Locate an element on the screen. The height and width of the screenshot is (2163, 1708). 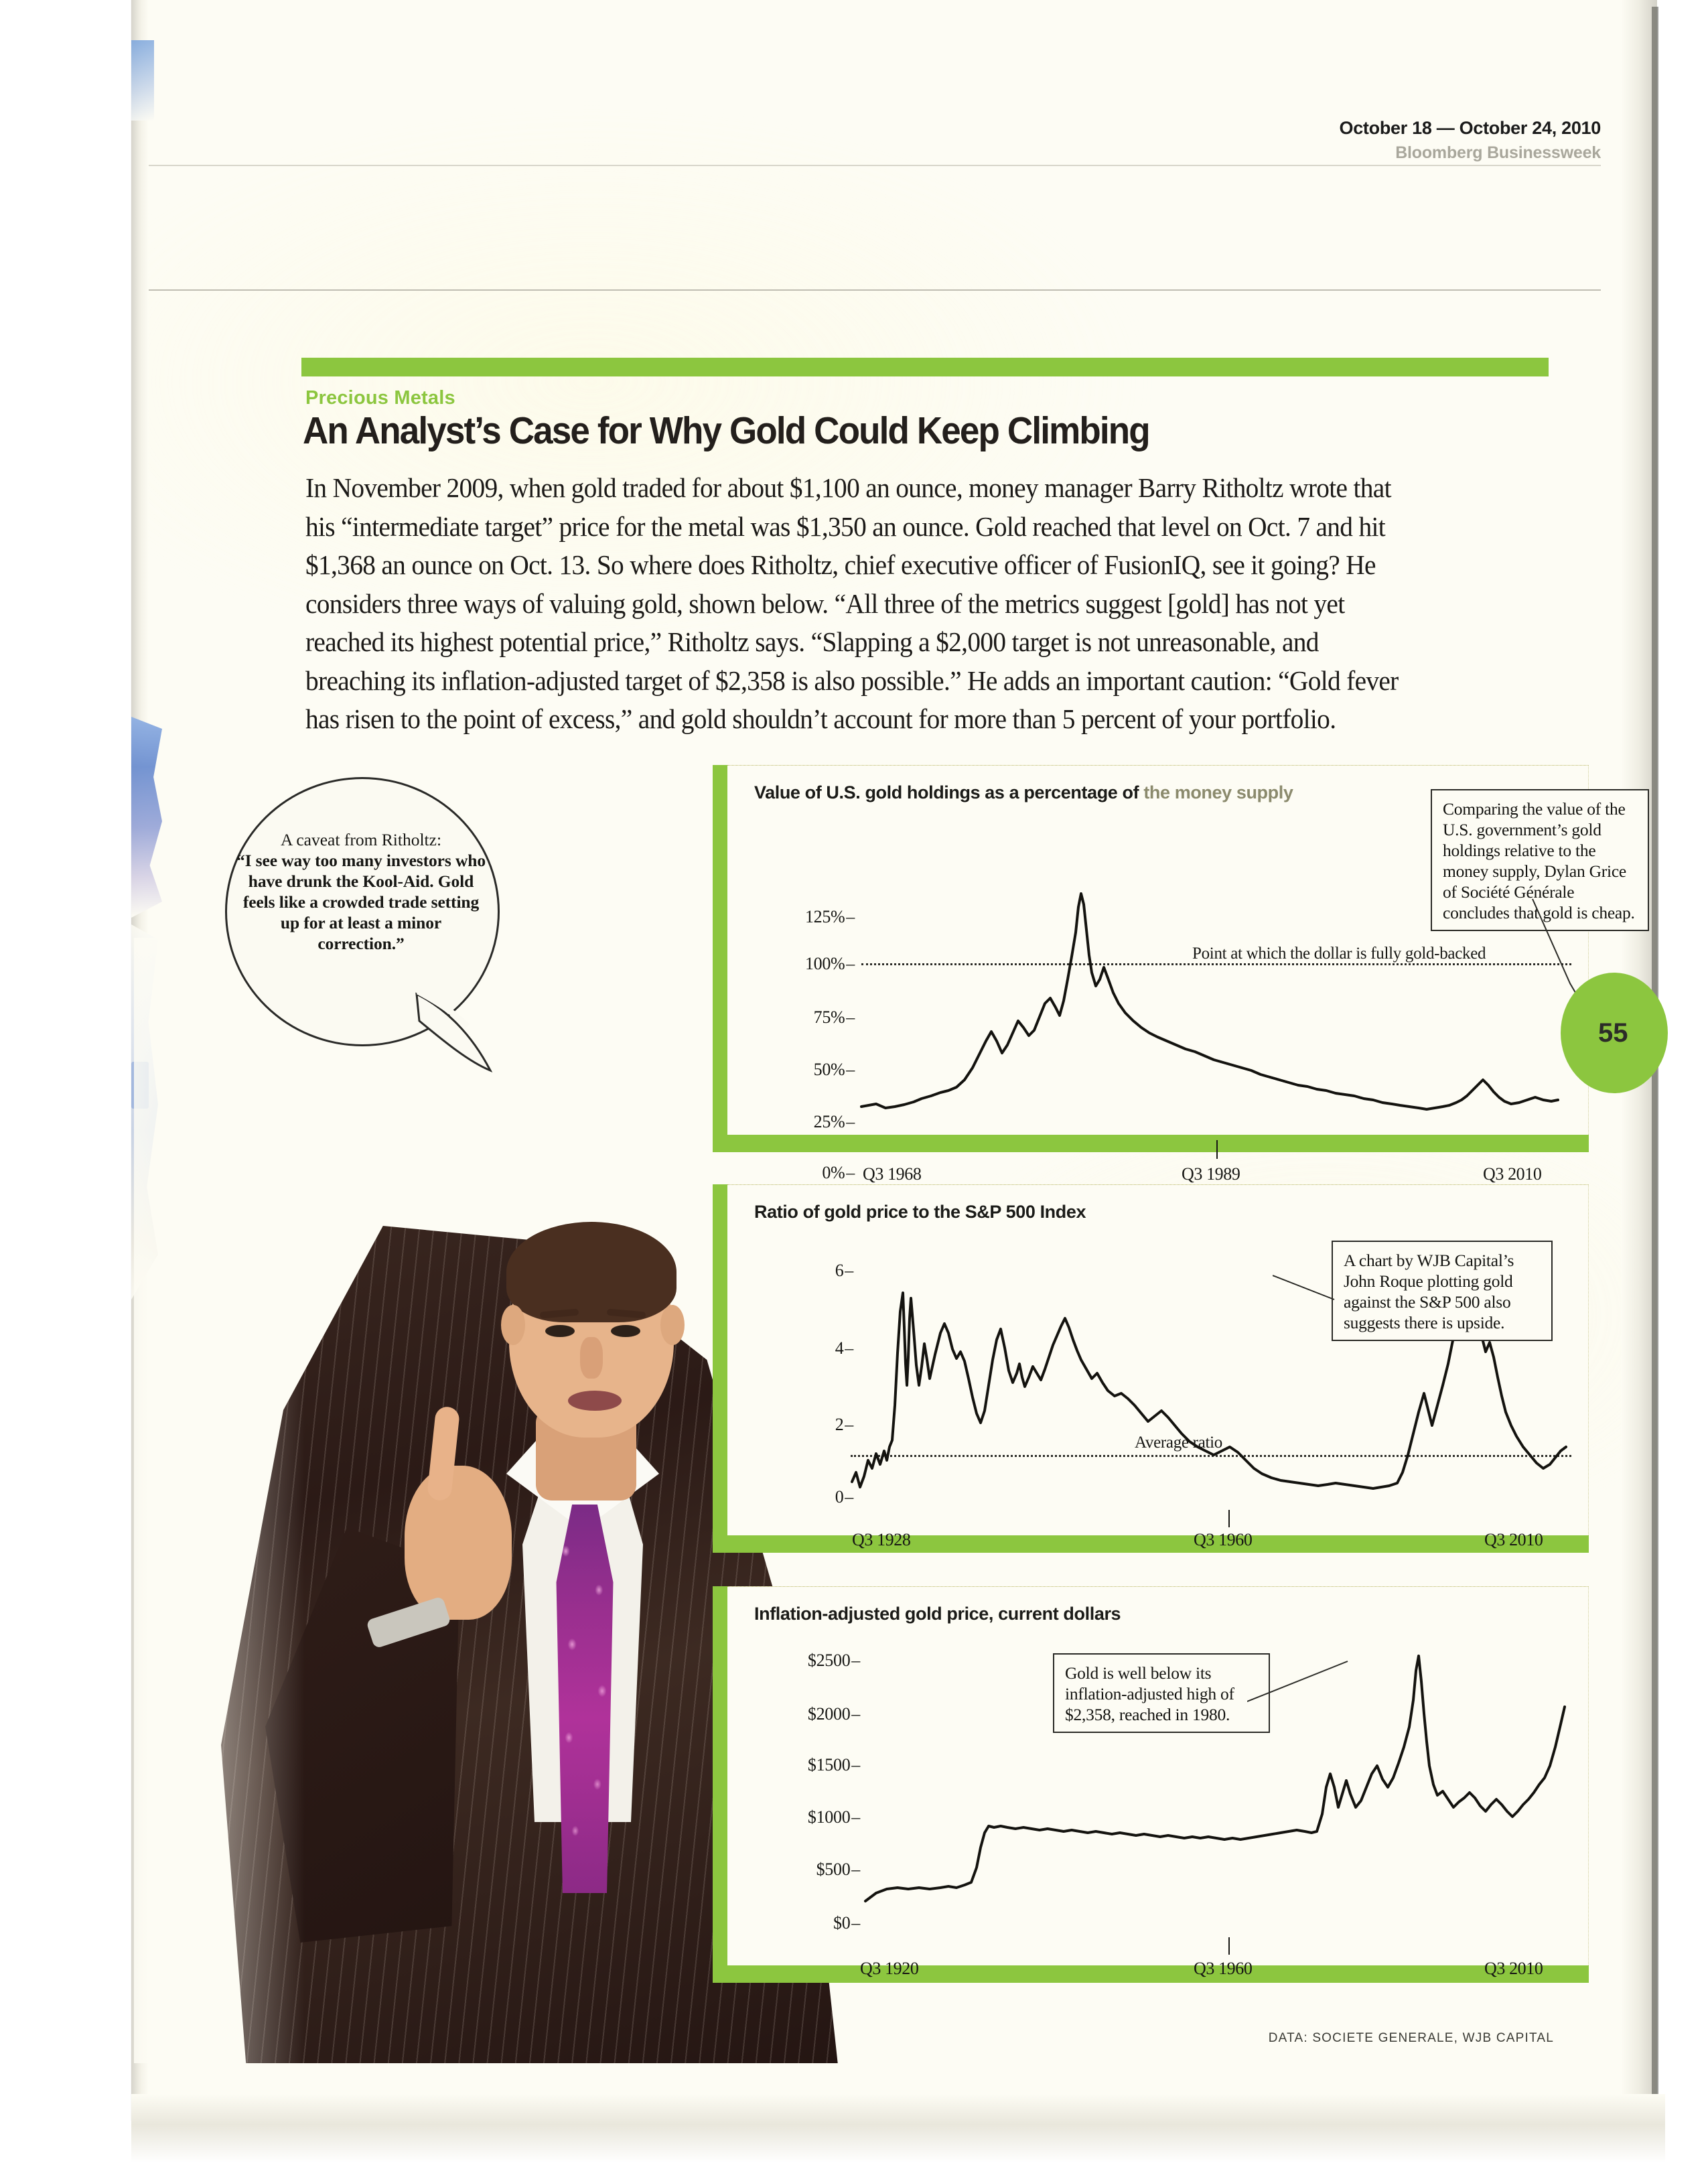
y-tick-2-6: 6 – is located at coordinates (844, 1270).